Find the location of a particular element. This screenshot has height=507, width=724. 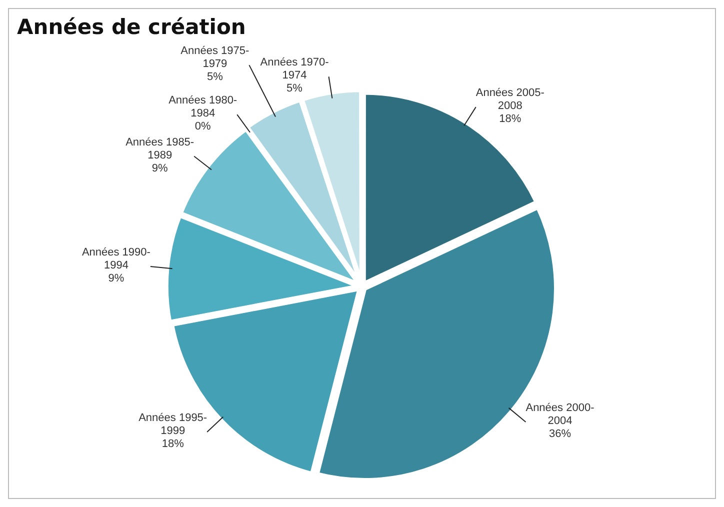

category-label: Années 1980-1984 is located at coordinates (203, 107).